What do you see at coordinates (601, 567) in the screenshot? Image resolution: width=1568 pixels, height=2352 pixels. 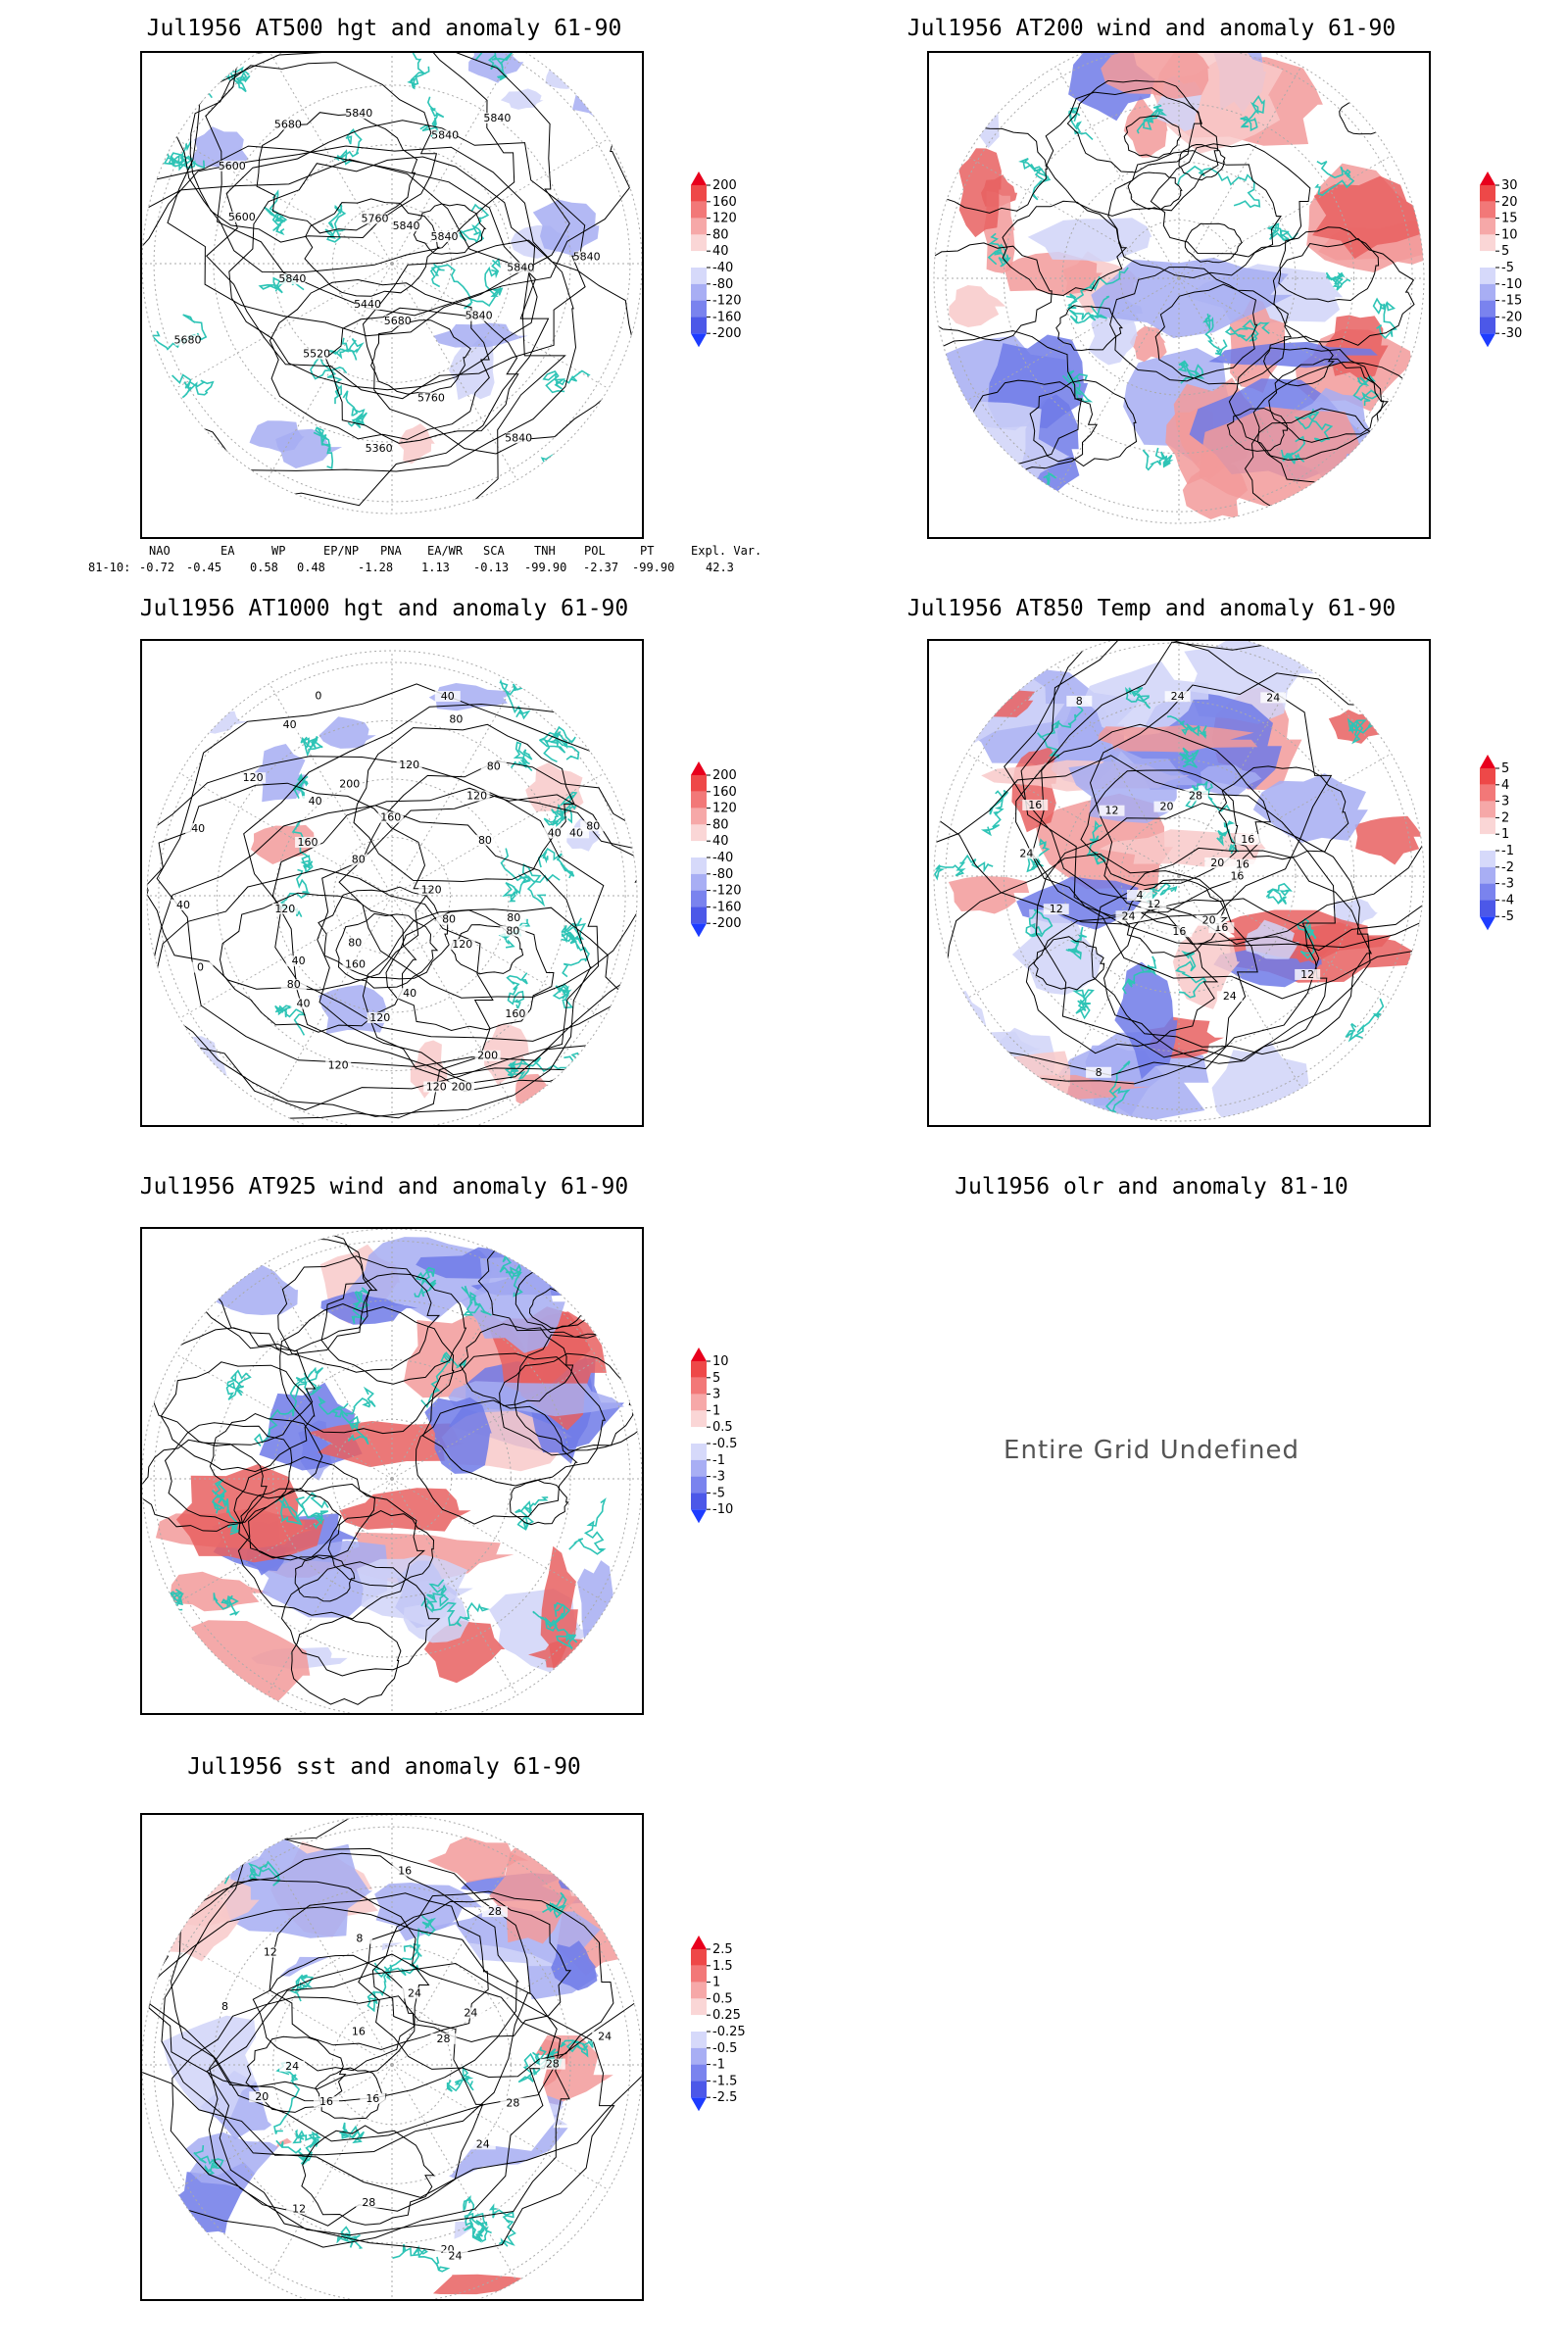 I see `index-value: -2.37` at bounding box center [601, 567].